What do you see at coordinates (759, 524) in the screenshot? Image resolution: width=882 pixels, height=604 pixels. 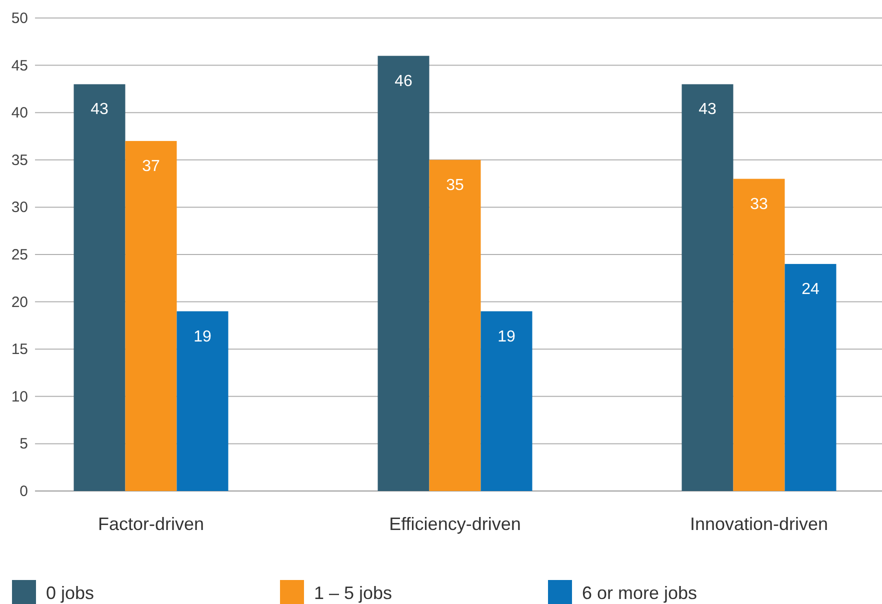 I see `x-tick-label: Innovation-driven` at bounding box center [759, 524].